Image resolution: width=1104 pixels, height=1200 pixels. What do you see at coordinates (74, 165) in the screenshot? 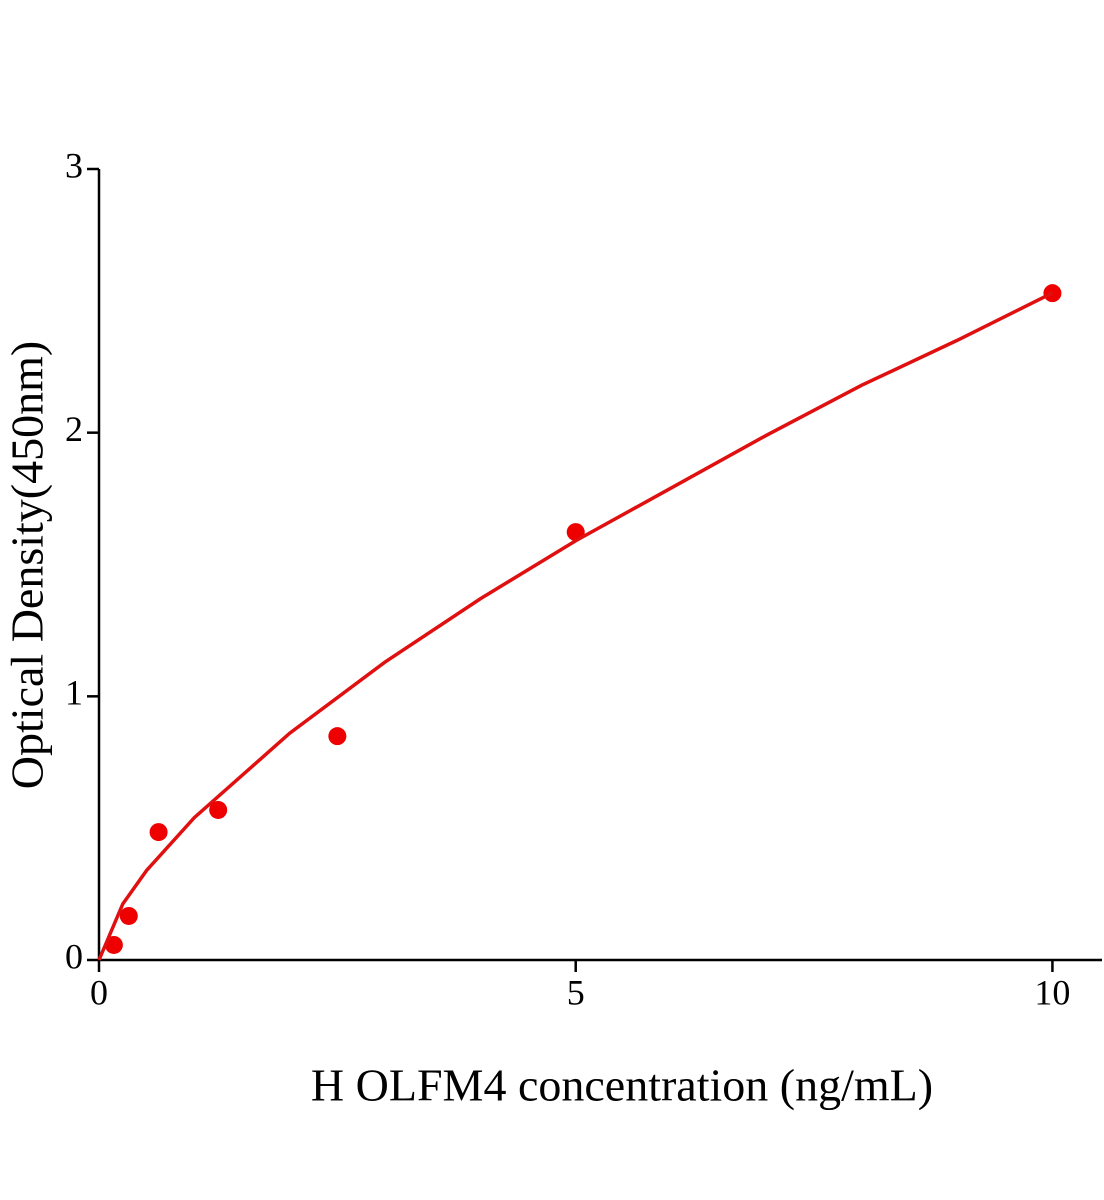
I see `y-tick-label: 3` at bounding box center [74, 165].